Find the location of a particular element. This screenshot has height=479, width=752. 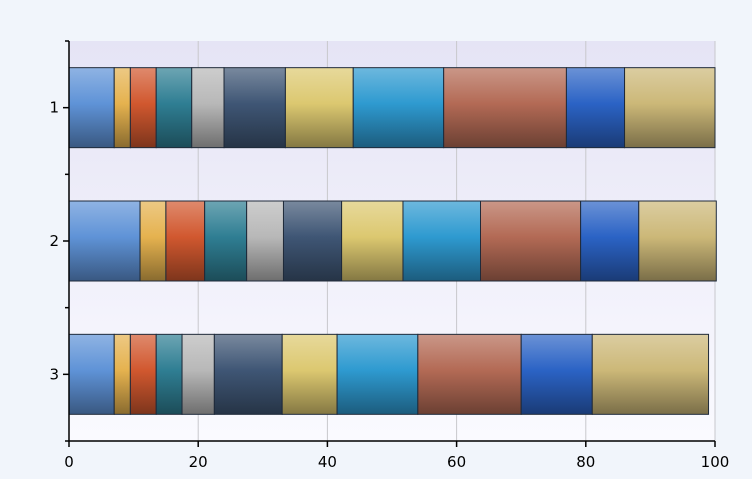

x-tick-label: 60 is located at coordinates (456, 462).